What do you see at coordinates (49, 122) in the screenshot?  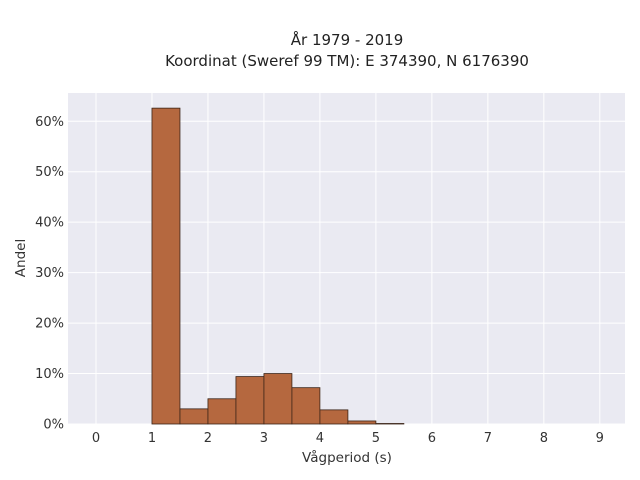 I see `y-tick-label: 60%` at bounding box center [49, 122].